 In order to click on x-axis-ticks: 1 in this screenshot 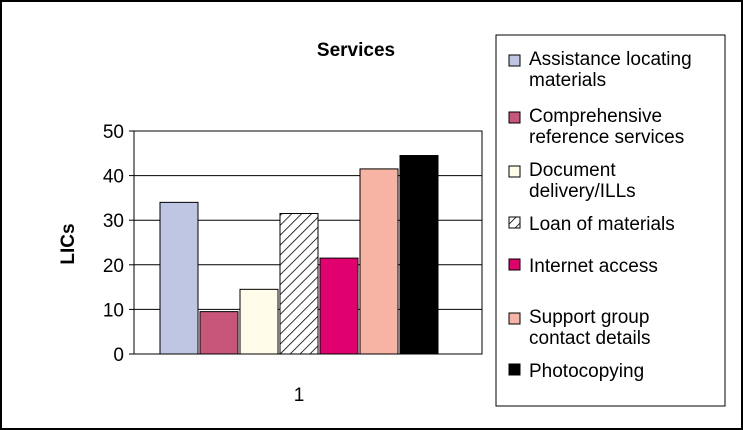, I will do `click(299, 395)`.